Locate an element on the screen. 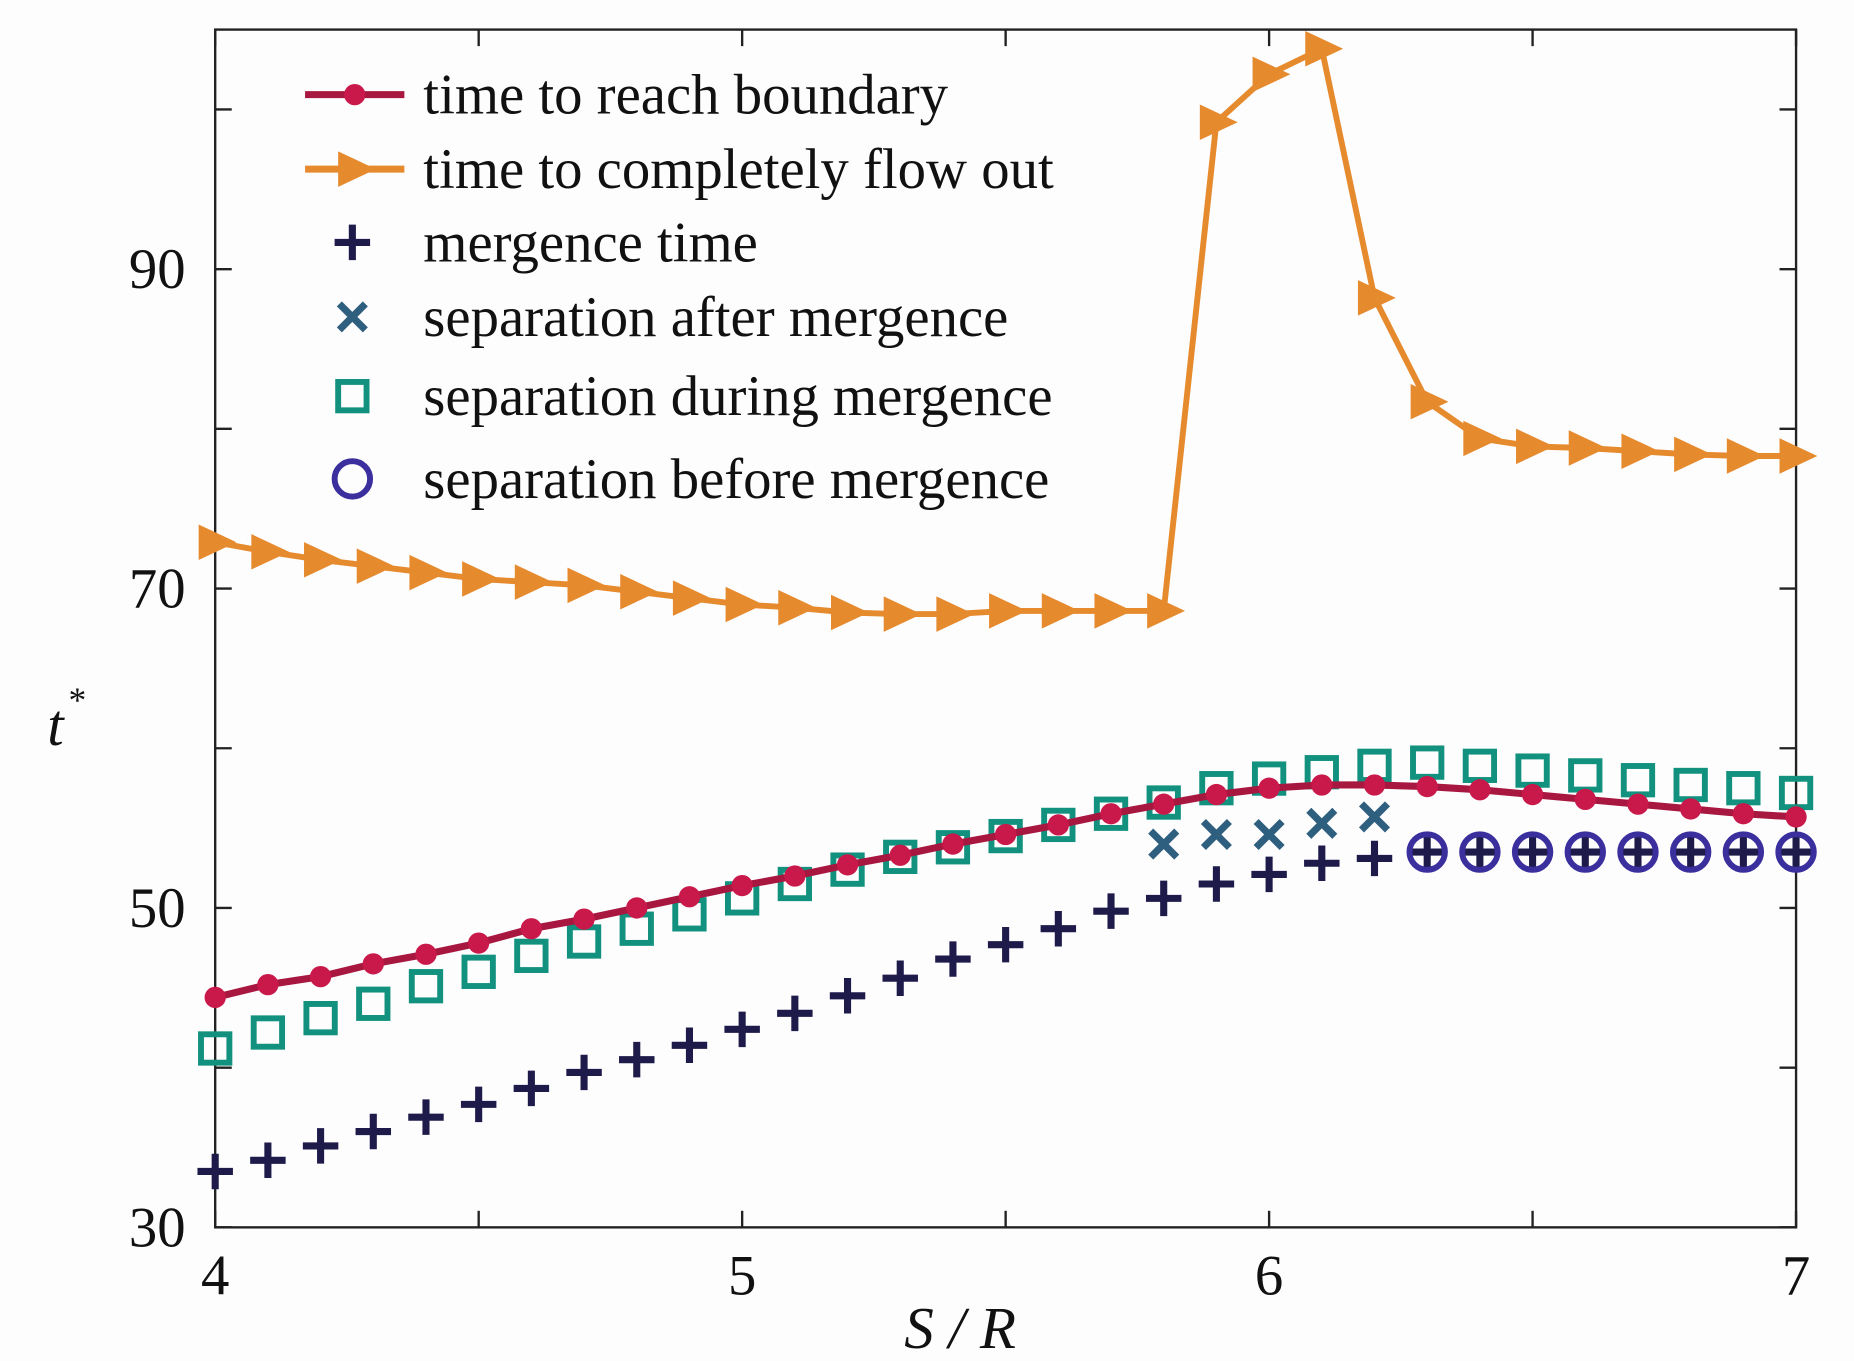 The width and height of the screenshot is (1854, 1361). legend-label: time to completely flow out is located at coordinates (738, 169).